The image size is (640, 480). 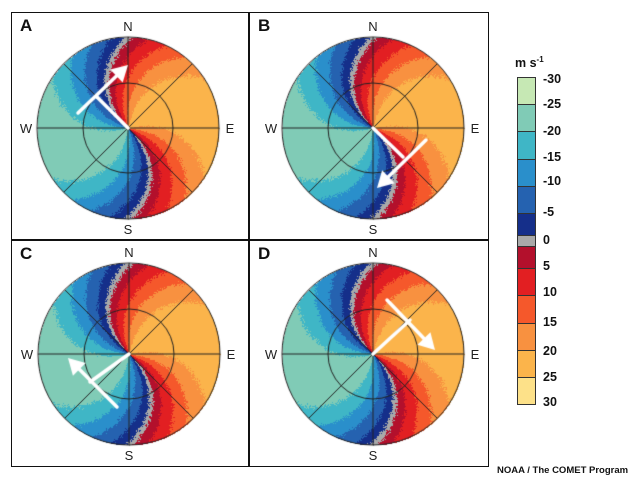 I want to click on panel-label: C, so click(x=26, y=253).